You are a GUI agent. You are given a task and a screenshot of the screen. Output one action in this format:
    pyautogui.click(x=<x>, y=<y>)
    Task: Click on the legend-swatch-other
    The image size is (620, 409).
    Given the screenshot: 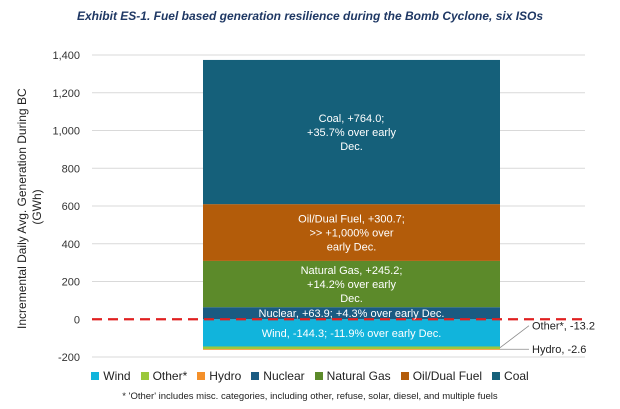 What is the action you would take?
    pyautogui.click(x=144, y=376)
    